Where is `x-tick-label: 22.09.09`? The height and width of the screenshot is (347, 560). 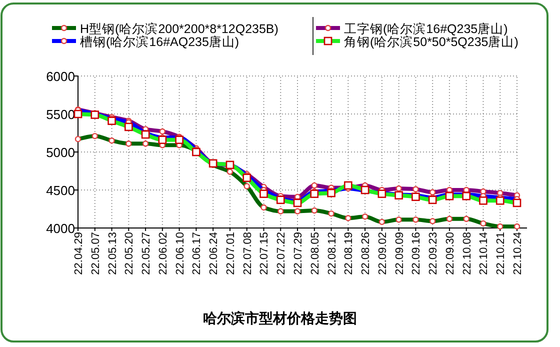 x-tick-label: 22.09.09 is located at coordinates (400, 253).